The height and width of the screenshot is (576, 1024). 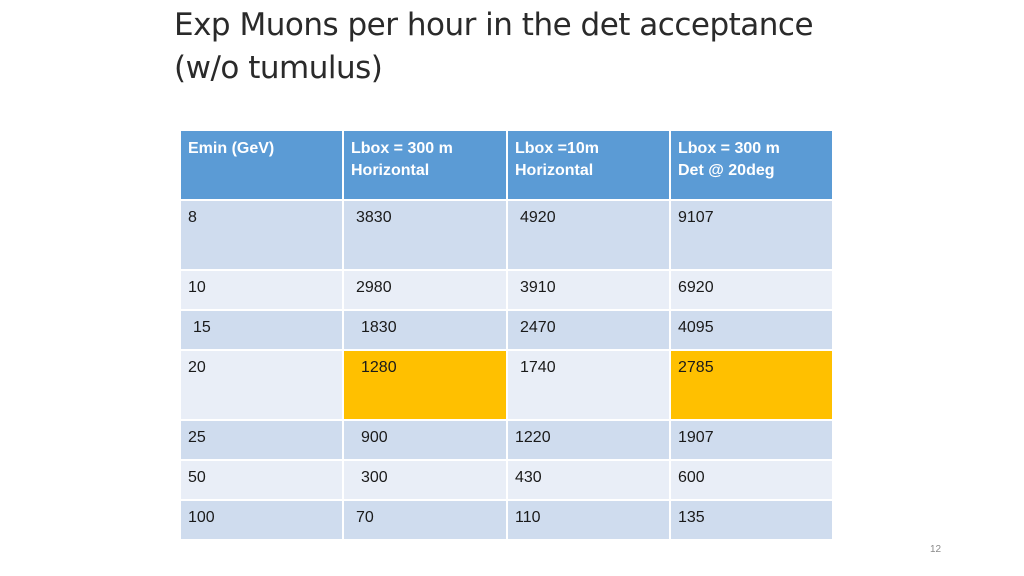 What do you see at coordinates (261, 480) in the screenshot?
I see `table-cell: 50` at bounding box center [261, 480].